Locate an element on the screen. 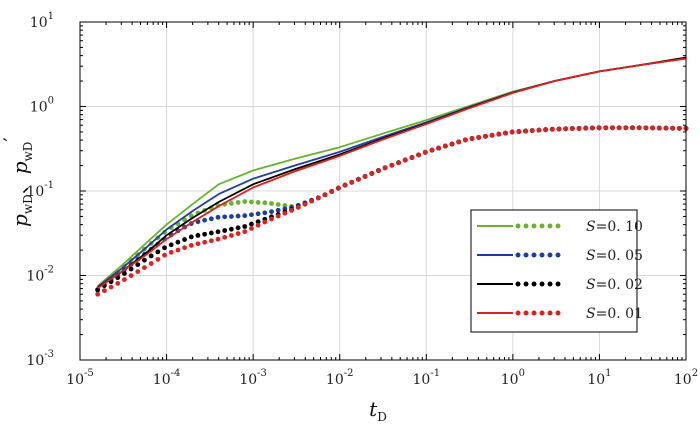 This screenshot has width=700, height=427. legend-entry-1: S=0. 05 is located at coordinates (560, 256).